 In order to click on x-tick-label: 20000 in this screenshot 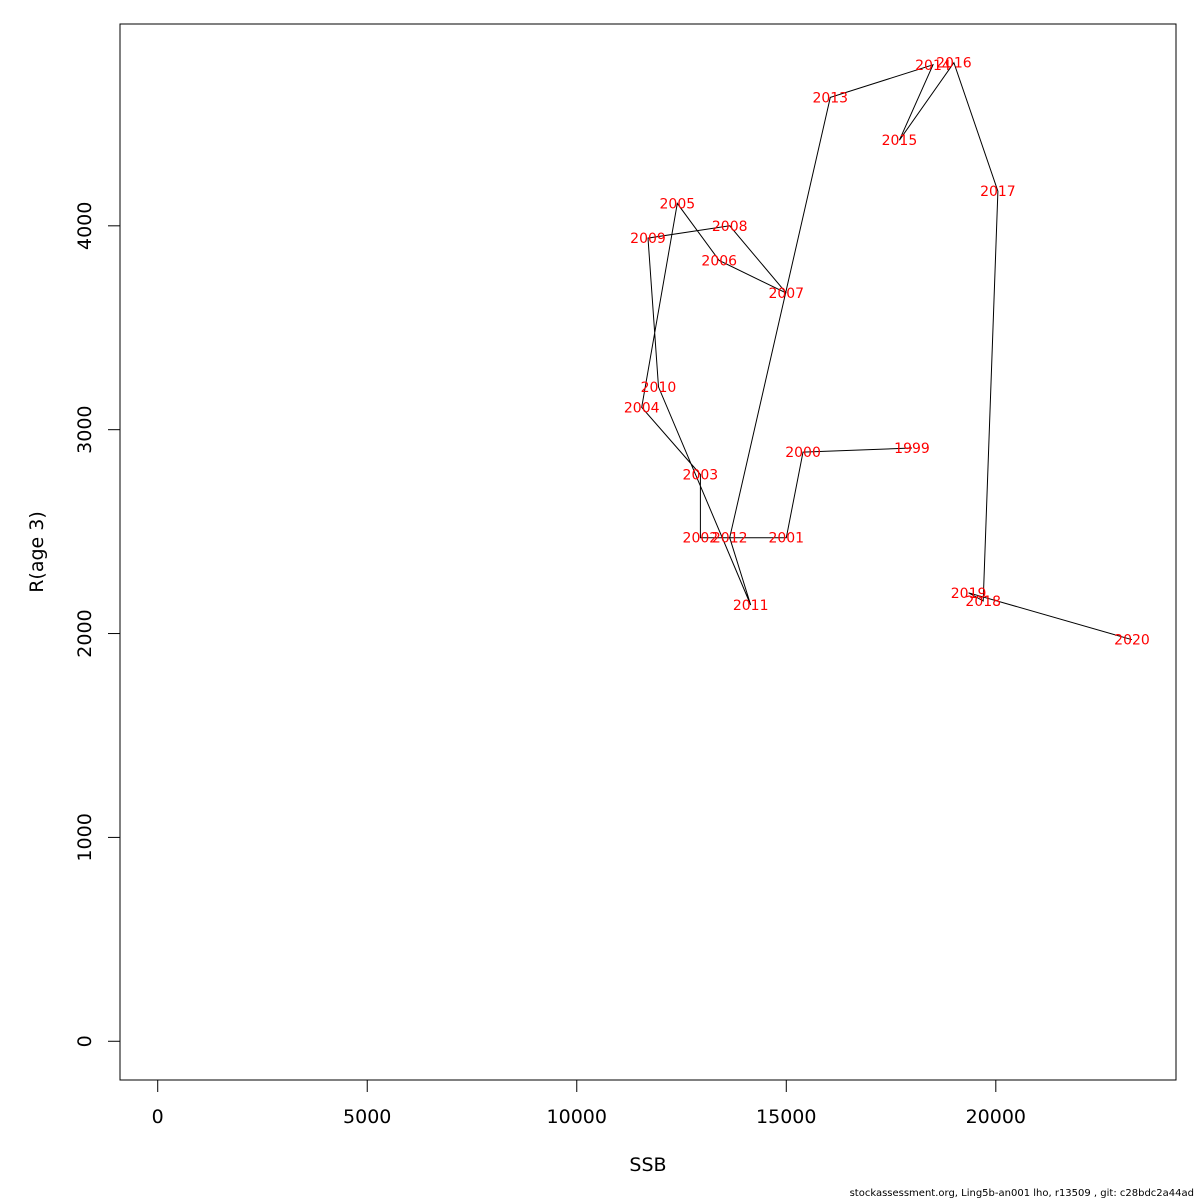, I will do `click(996, 1117)`.